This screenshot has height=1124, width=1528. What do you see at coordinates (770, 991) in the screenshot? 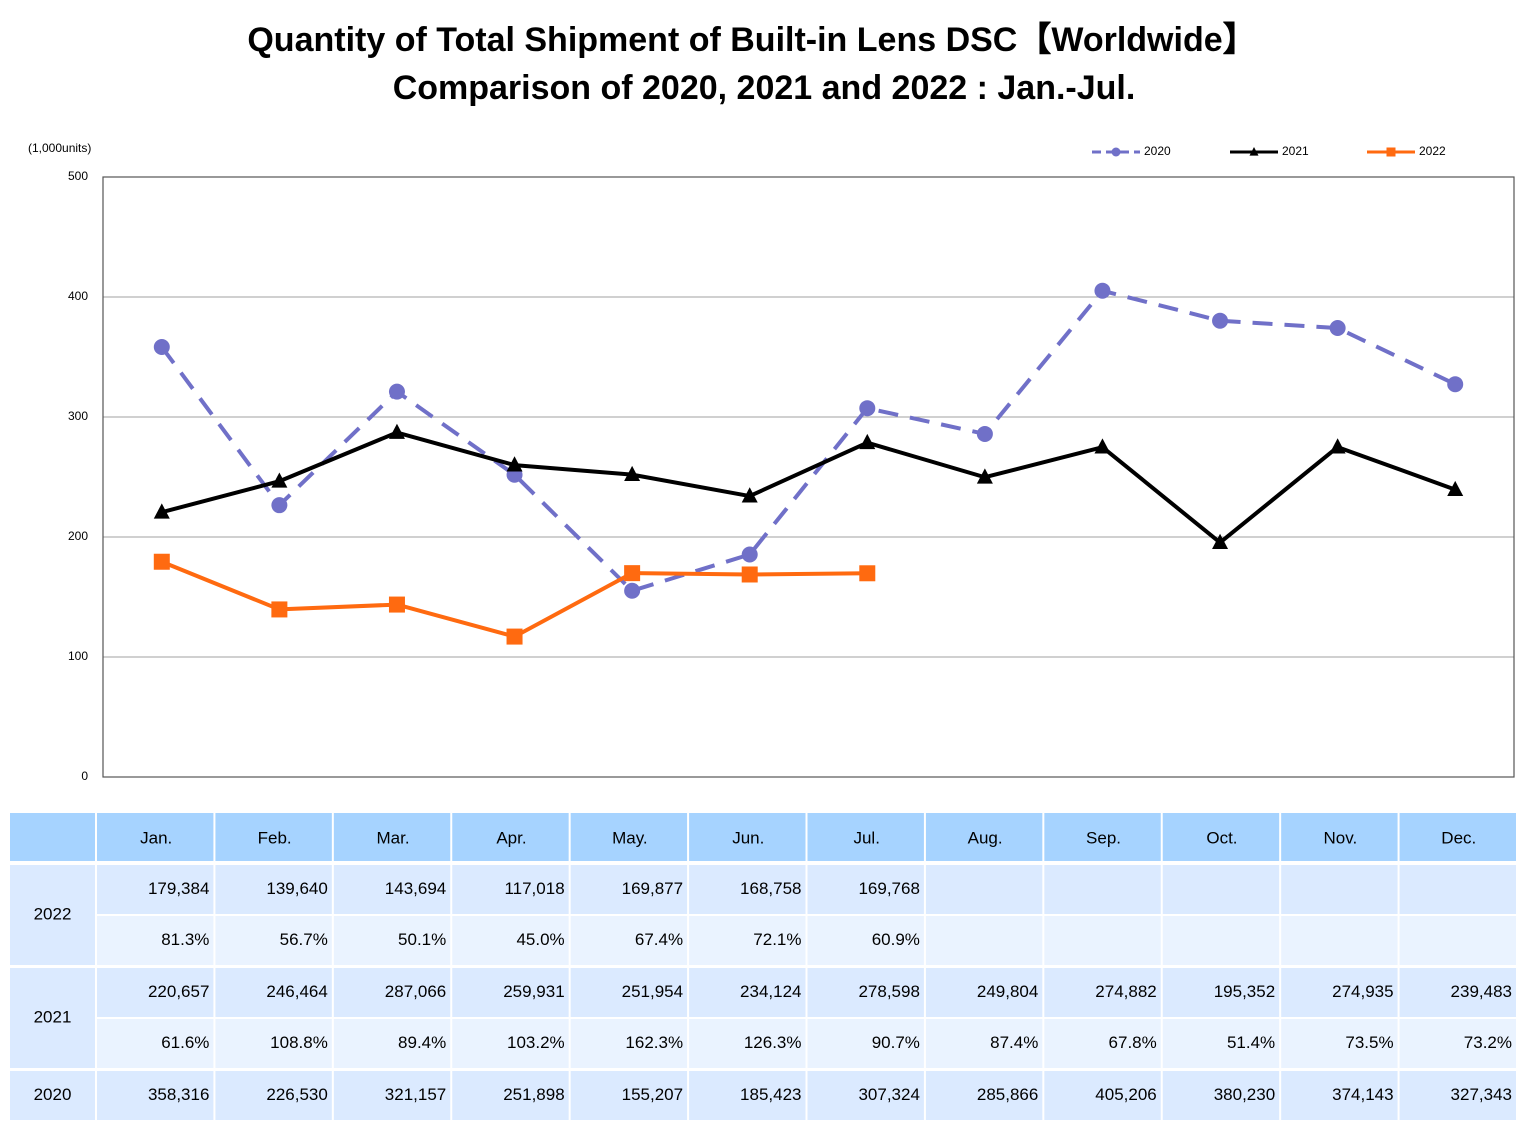
I see `table-value: 234,124` at bounding box center [770, 991].